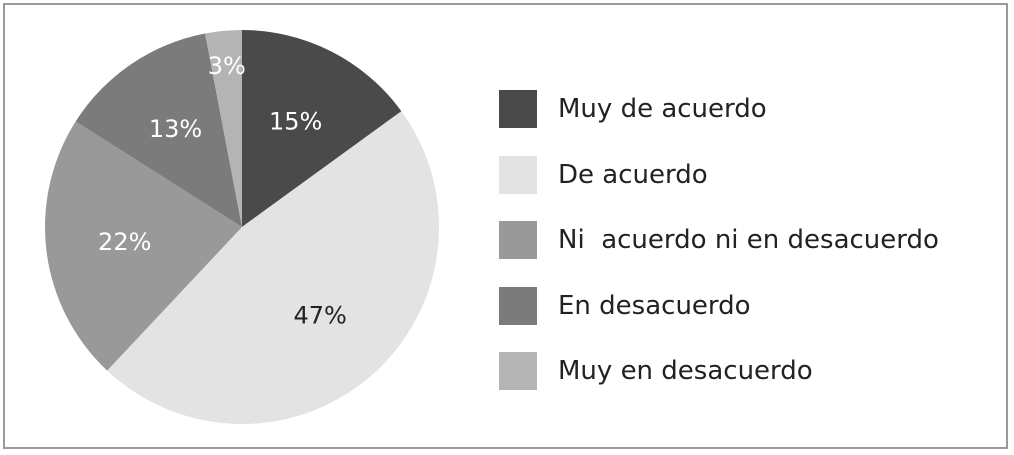 This screenshot has height=455, width=1014. Describe the element at coordinates (662, 109) in the screenshot. I see `legend-label: Muy de acuerdo` at that location.